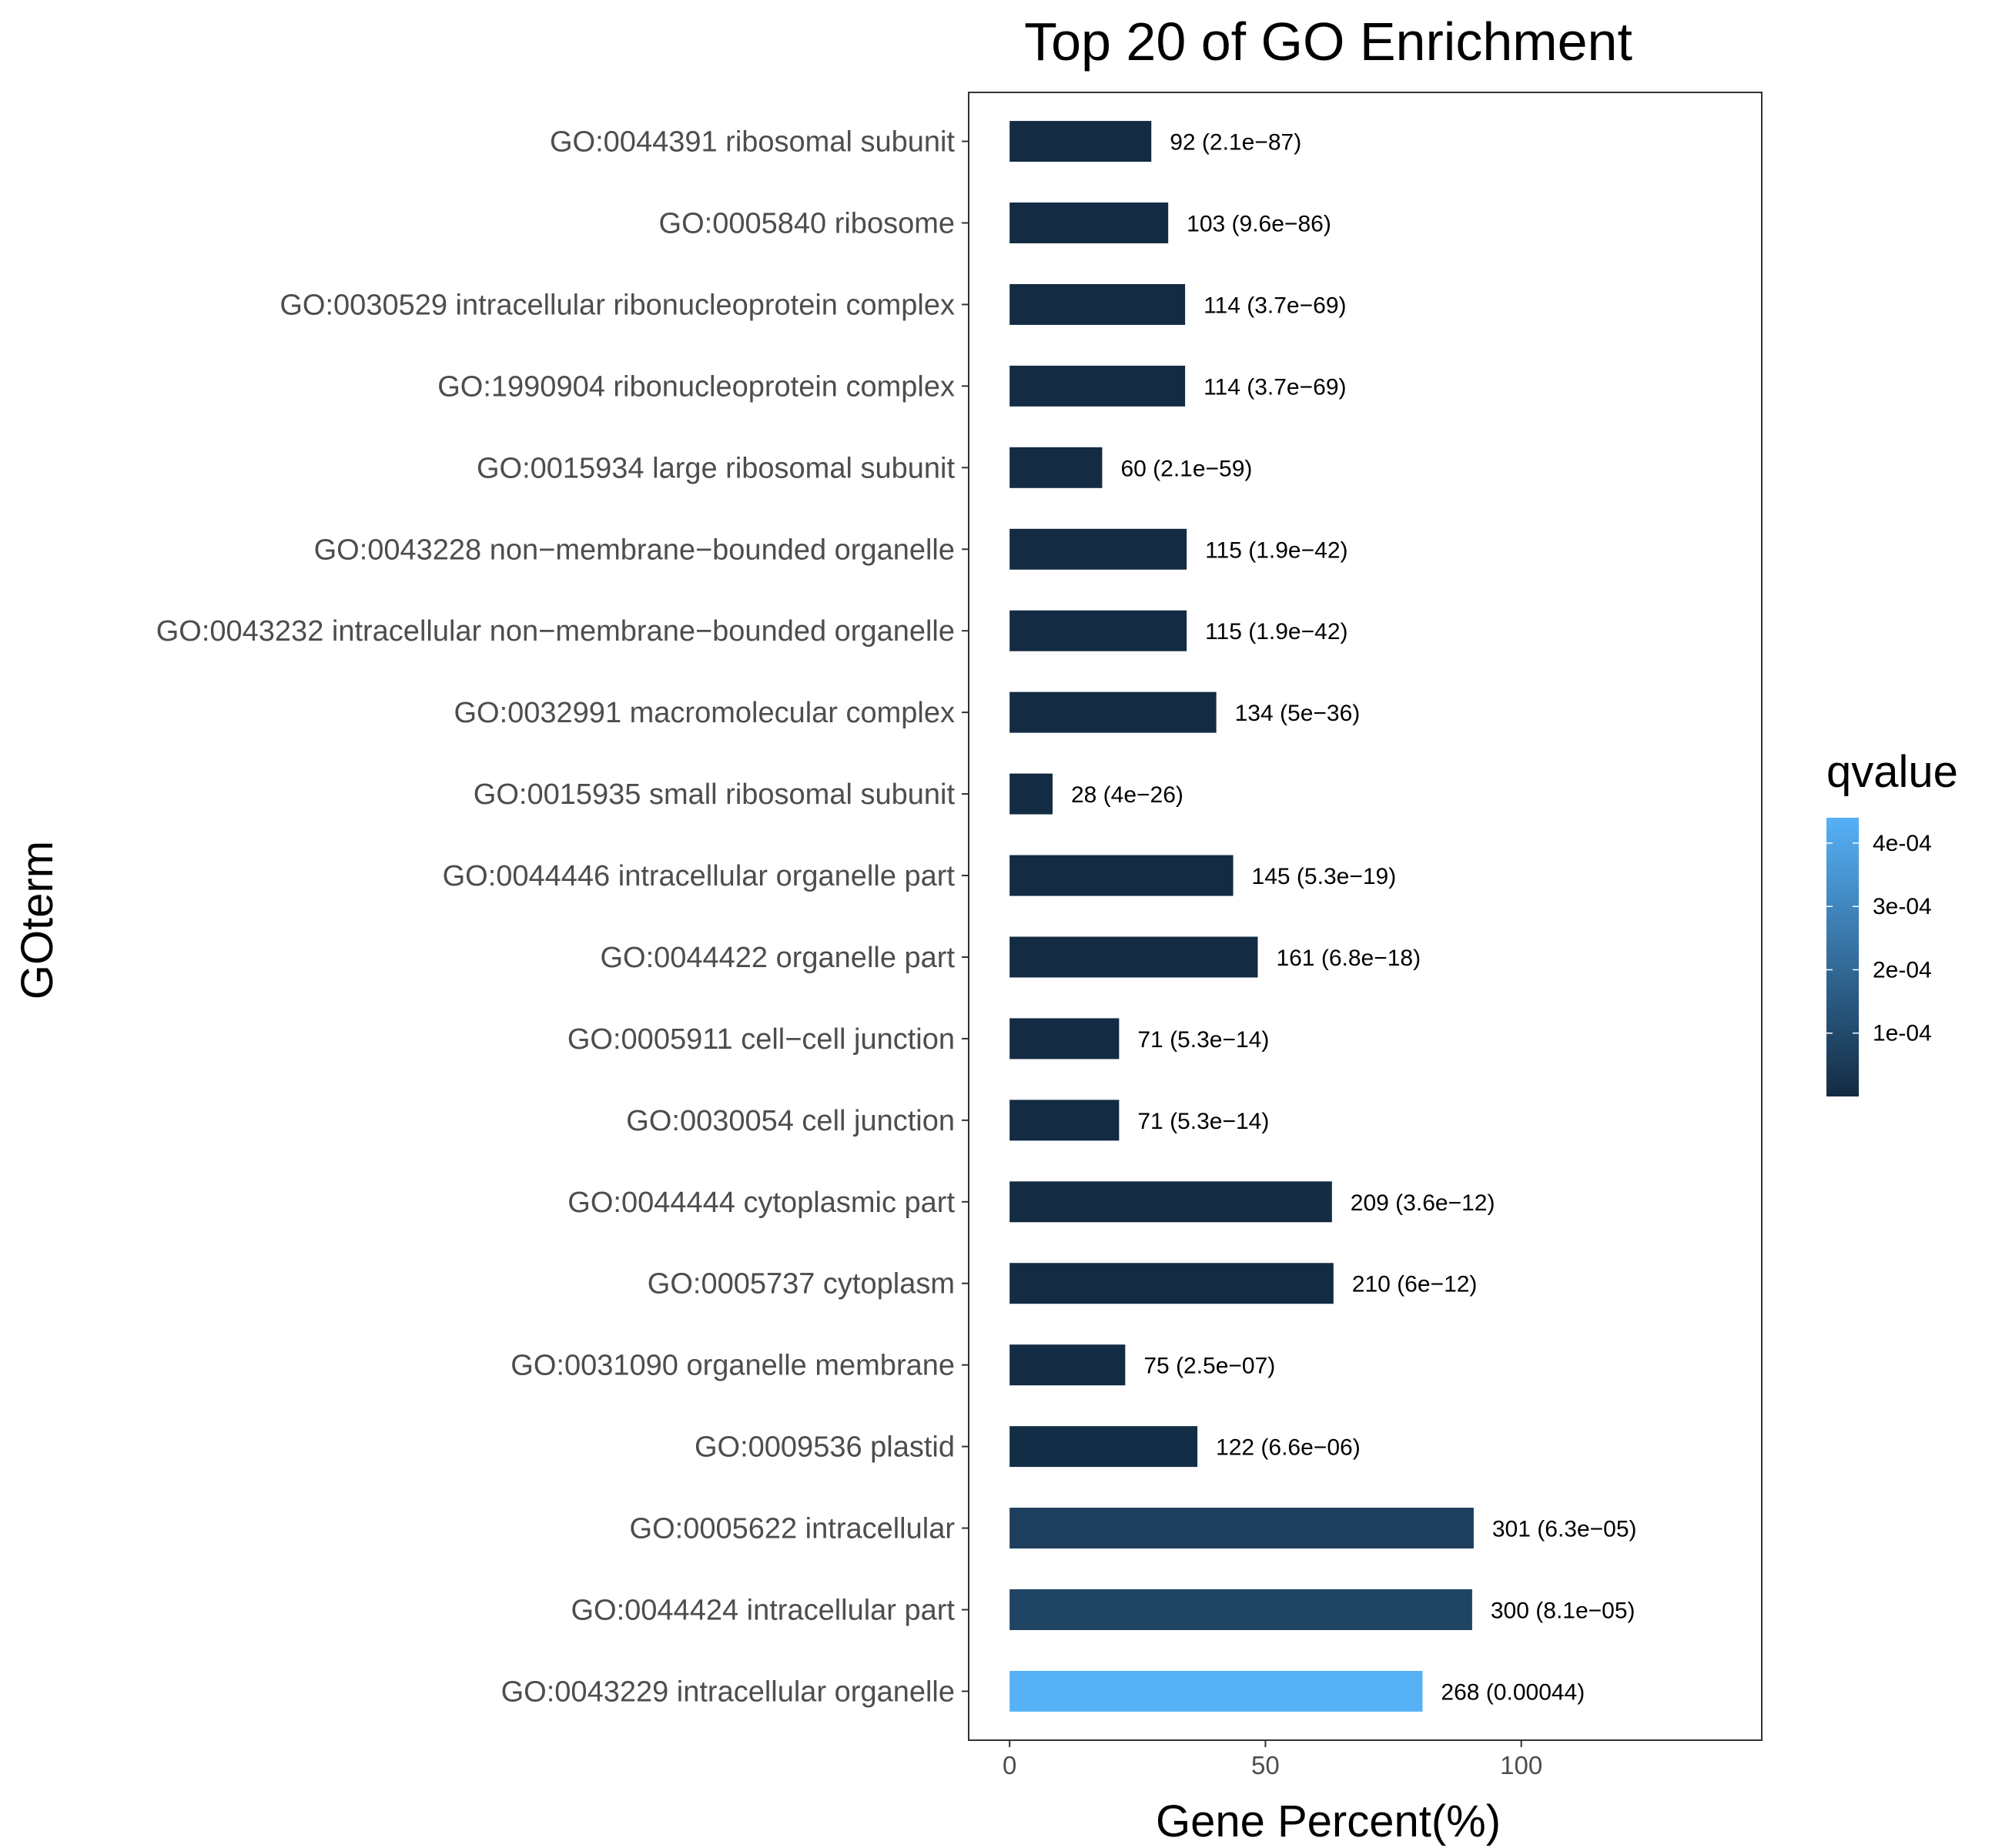 The width and height of the screenshot is (2002, 1848). What do you see at coordinates (1235, 143) in the screenshot?
I see `bar-value-label: 92 (2.1e−87)` at bounding box center [1235, 143].